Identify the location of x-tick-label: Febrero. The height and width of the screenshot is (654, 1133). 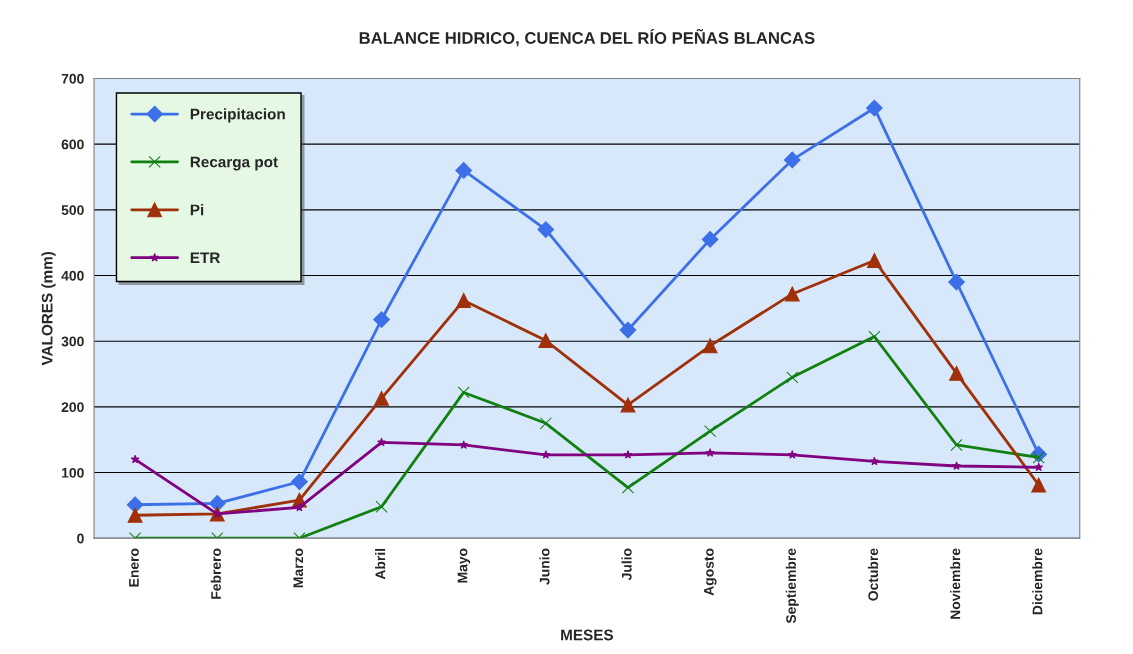
(215, 573).